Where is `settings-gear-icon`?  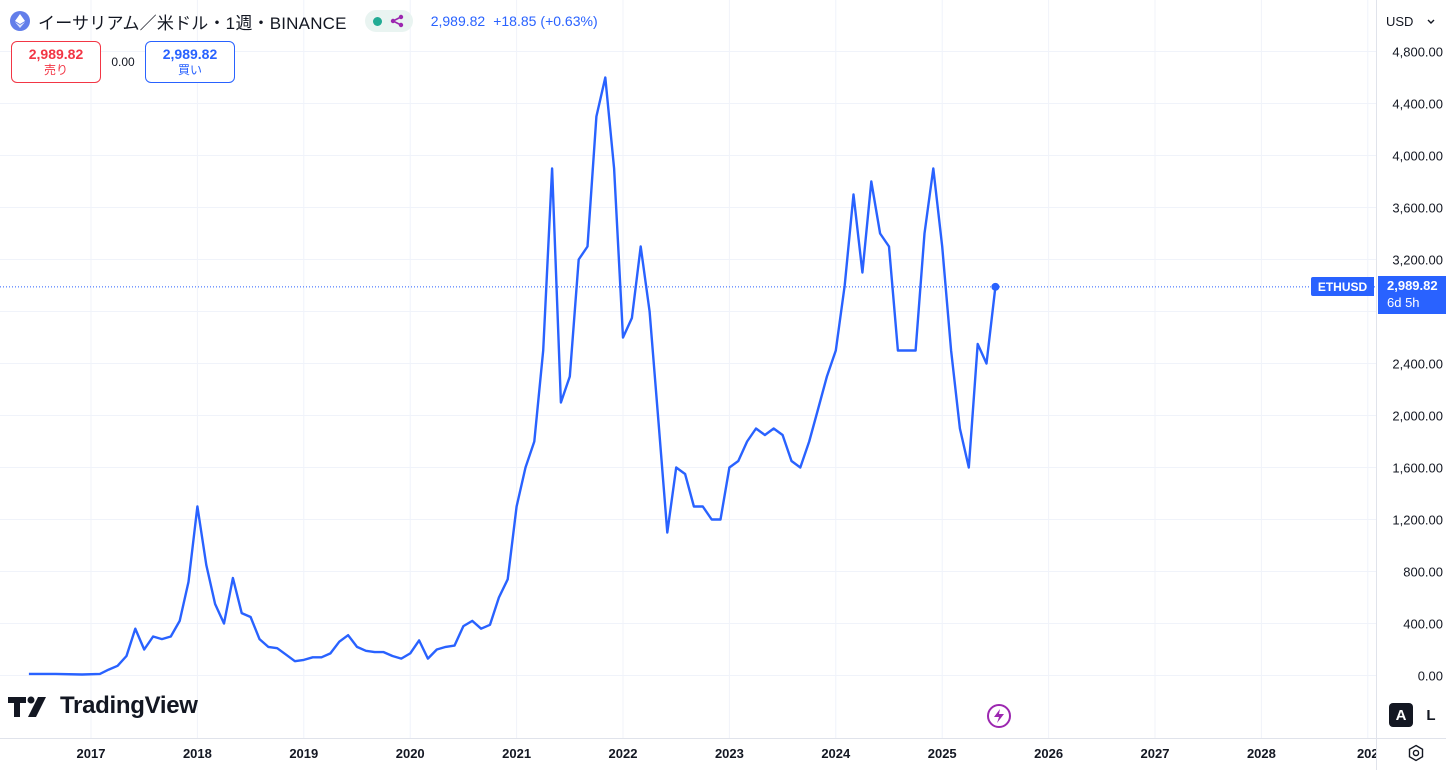 settings-gear-icon is located at coordinates (1416, 753).